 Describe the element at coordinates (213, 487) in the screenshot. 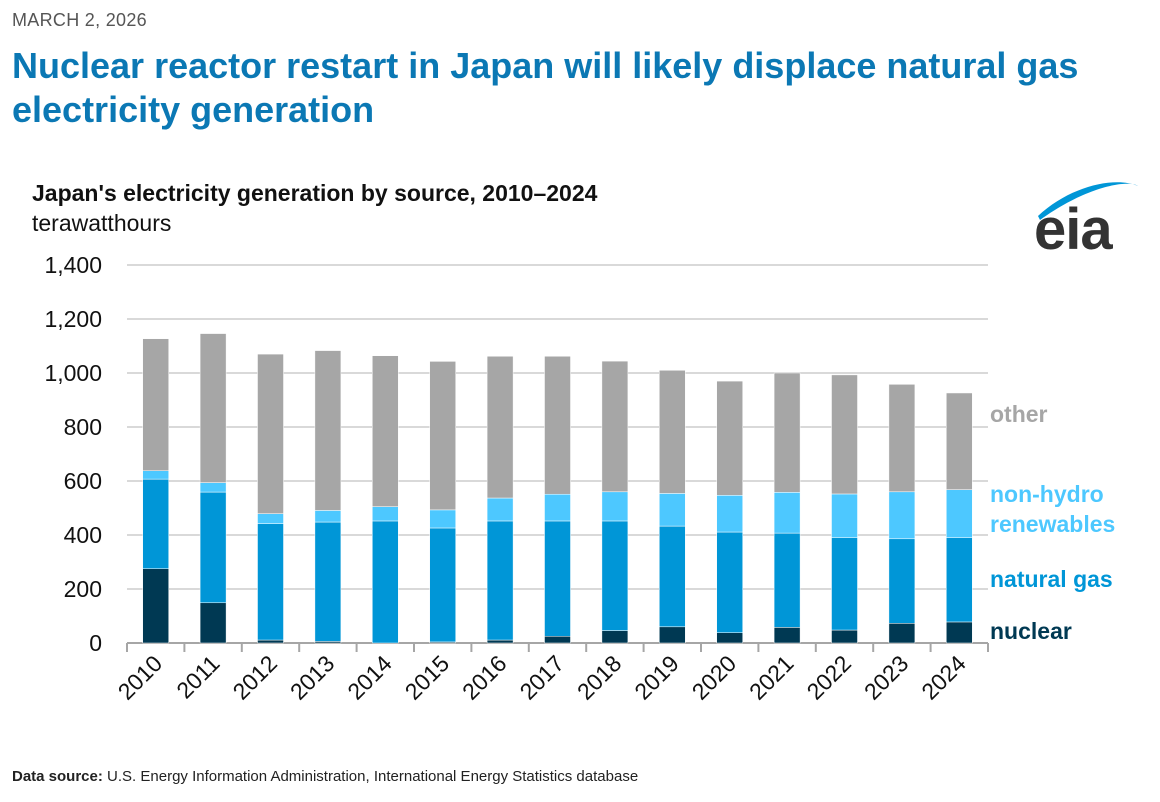

I see `bar-non-hydro-renewables-2011` at that location.